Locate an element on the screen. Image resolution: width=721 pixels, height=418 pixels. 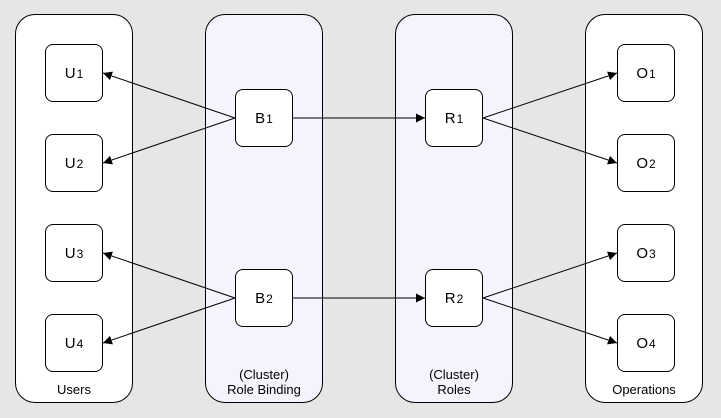
edge-r2-to-o4 is located at coordinates (550, 321).